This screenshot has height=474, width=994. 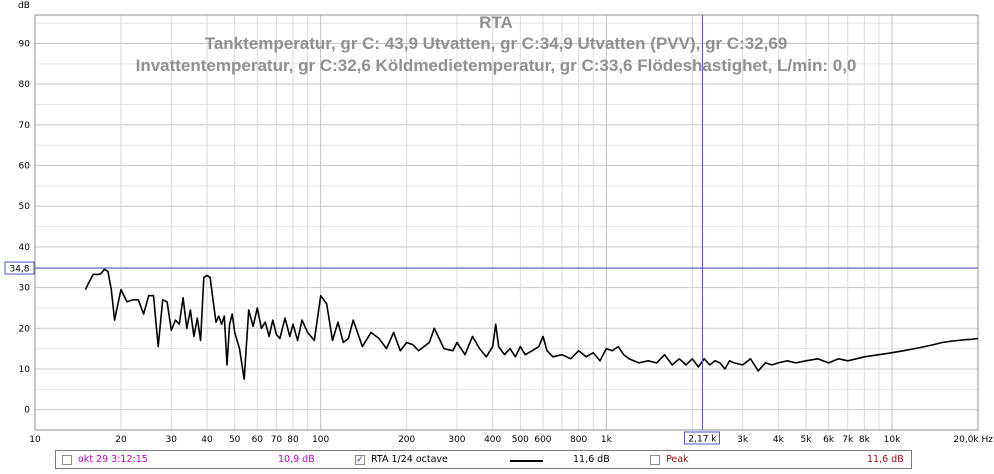 I want to click on y-tick-label: 10, so click(x=25, y=370).